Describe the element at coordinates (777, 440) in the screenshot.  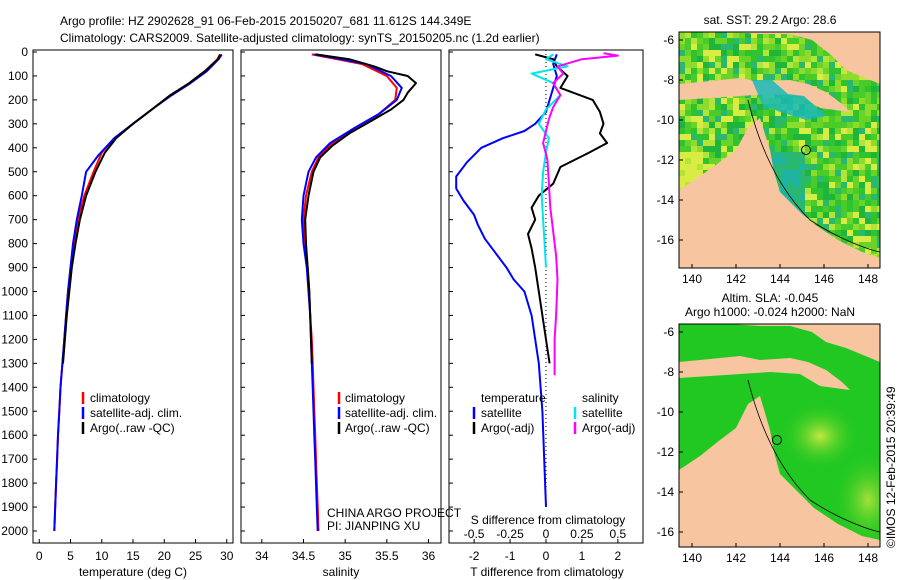
I see `argo-position-marker` at that location.